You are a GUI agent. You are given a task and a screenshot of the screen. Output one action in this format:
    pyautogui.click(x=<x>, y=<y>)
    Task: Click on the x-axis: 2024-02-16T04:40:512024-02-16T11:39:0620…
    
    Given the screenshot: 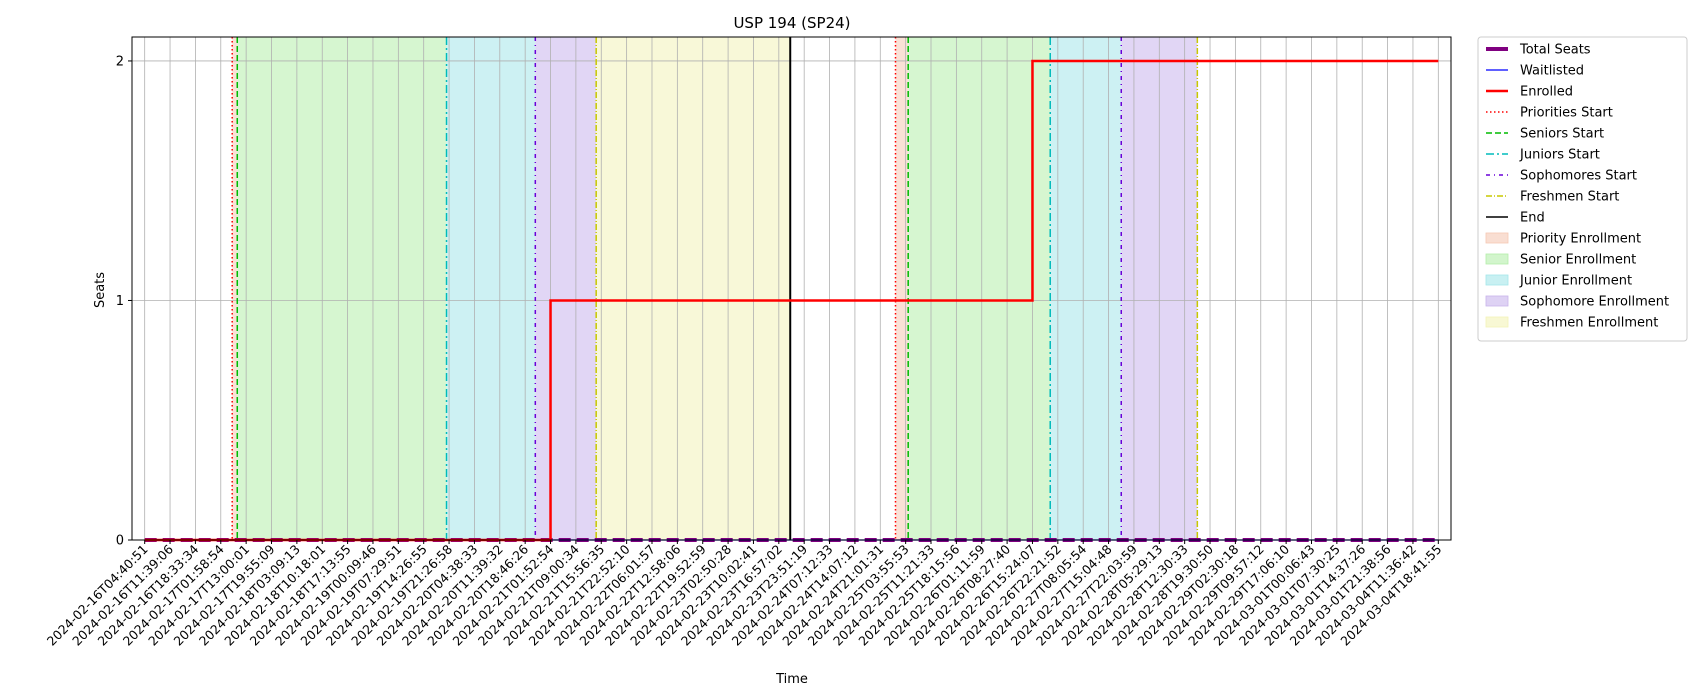 What is the action you would take?
    pyautogui.click(x=744, y=594)
    